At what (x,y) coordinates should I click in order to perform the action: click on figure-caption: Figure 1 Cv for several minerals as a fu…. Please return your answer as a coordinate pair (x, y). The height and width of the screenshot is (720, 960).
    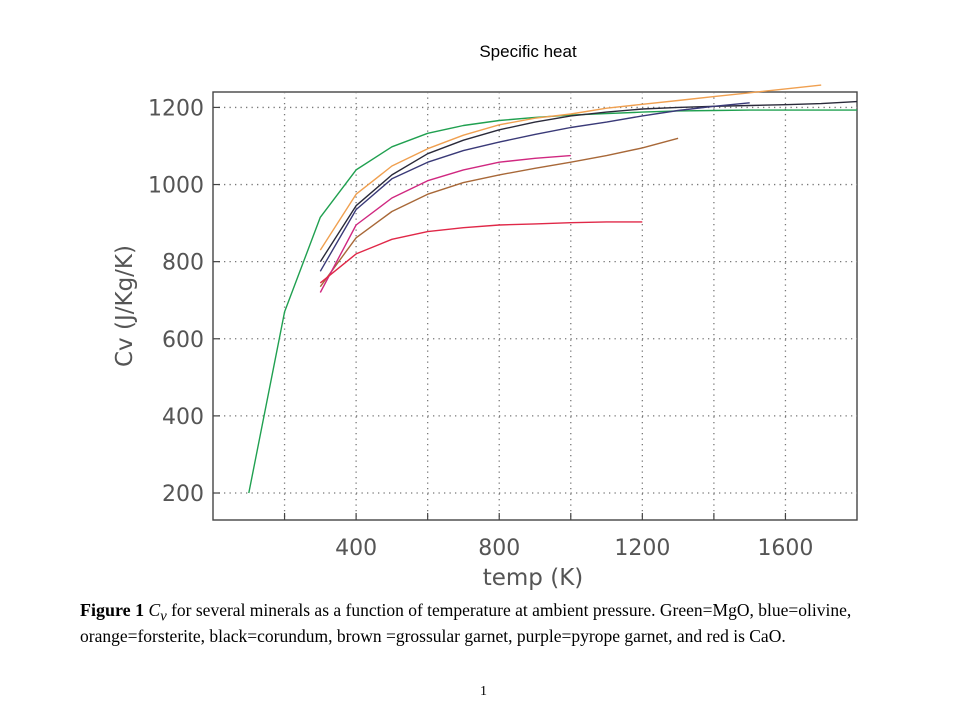
    Looking at the image, I should click on (495, 623).